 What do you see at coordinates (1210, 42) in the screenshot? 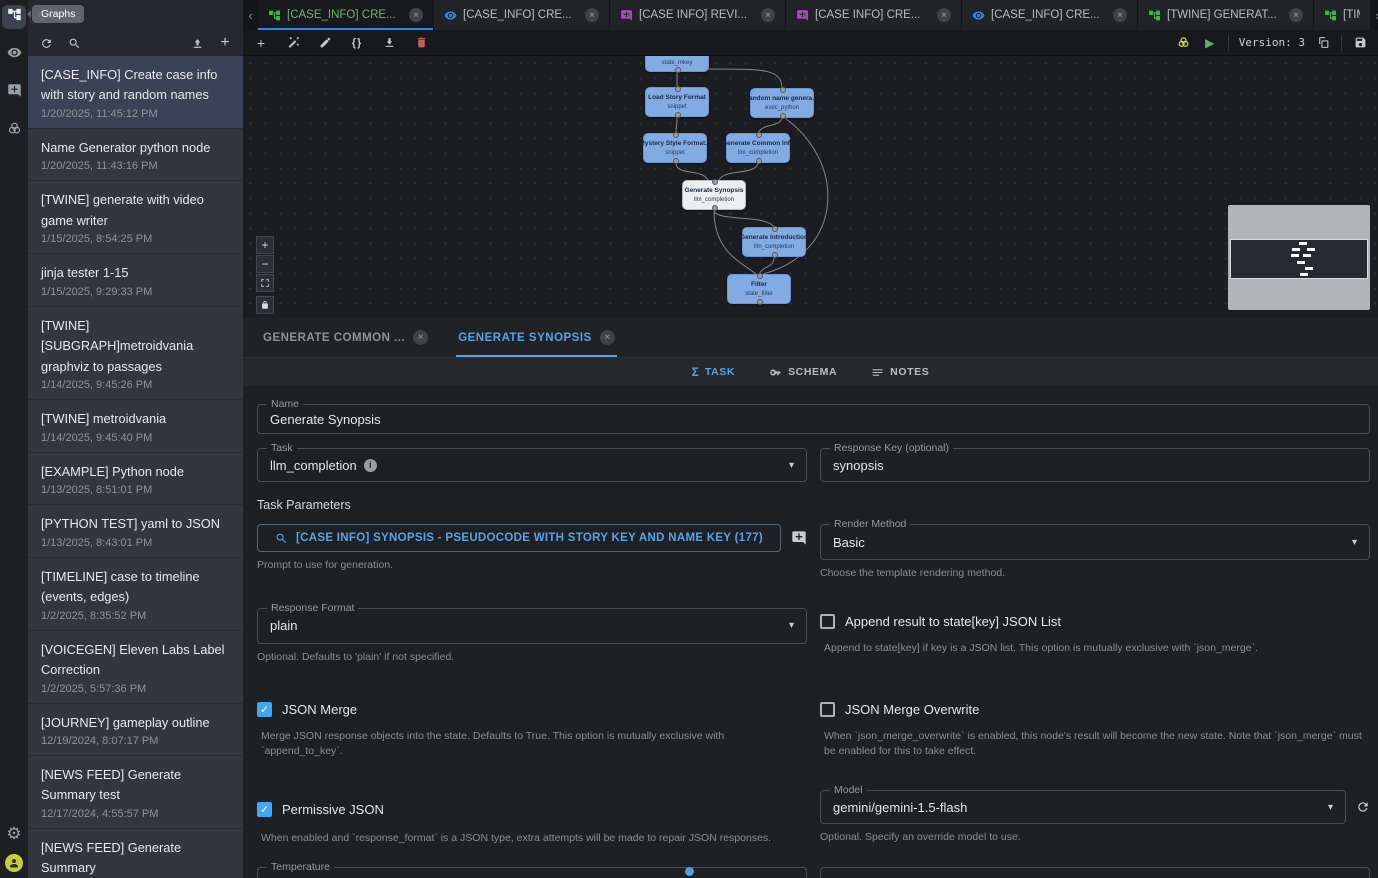
I see `run-button: ▶` at bounding box center [1210, 42].